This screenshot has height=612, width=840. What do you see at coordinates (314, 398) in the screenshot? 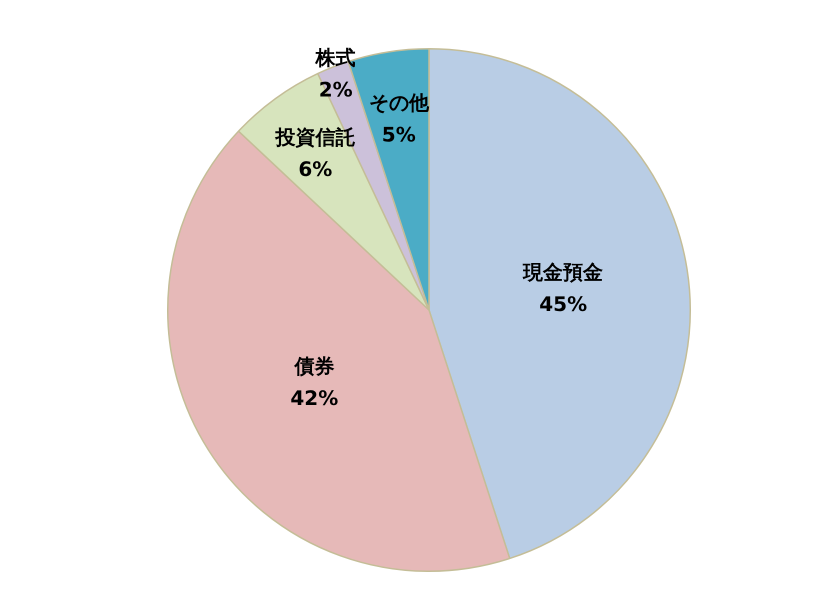
I see `data-label: 42%` at bounding box center [314, 398].